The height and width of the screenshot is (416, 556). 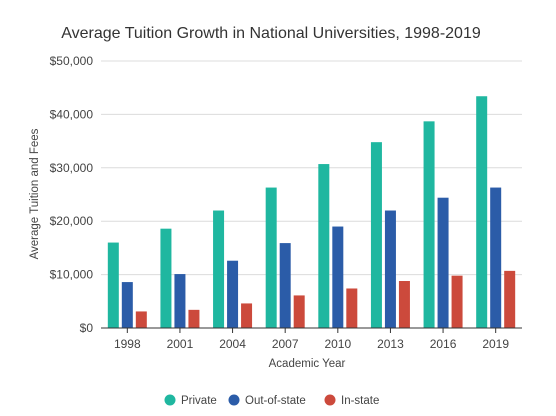 What do you see at coordinates (299, 311) in the screenshot?
I see `bar-in-state-2007` at bounding box center [299, 311].